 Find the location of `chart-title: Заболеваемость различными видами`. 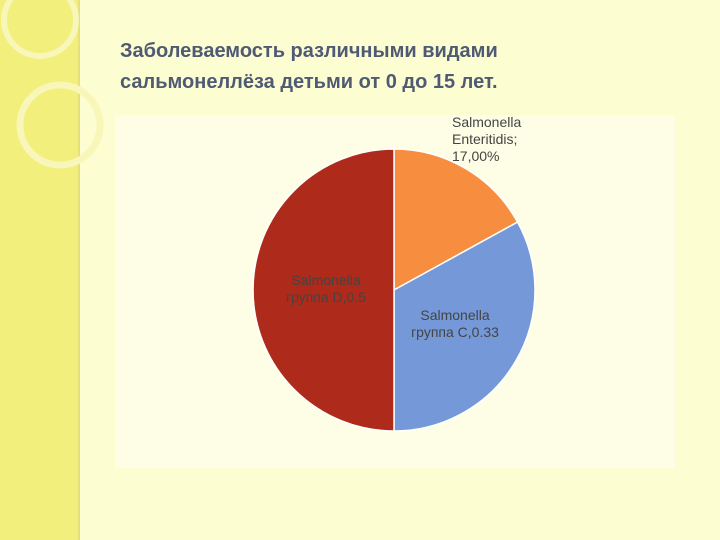

chart-title: Заболеваемость различными видами is located at coordinates (309, 51).